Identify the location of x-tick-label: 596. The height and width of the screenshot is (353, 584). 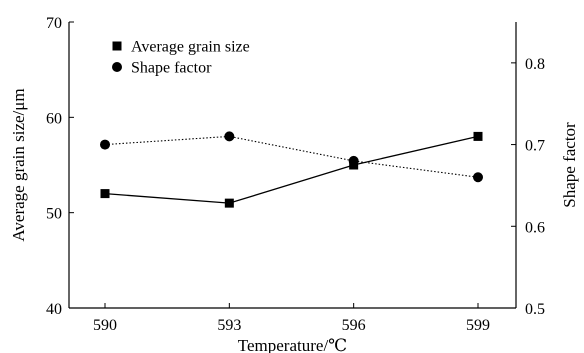
(354, 325).